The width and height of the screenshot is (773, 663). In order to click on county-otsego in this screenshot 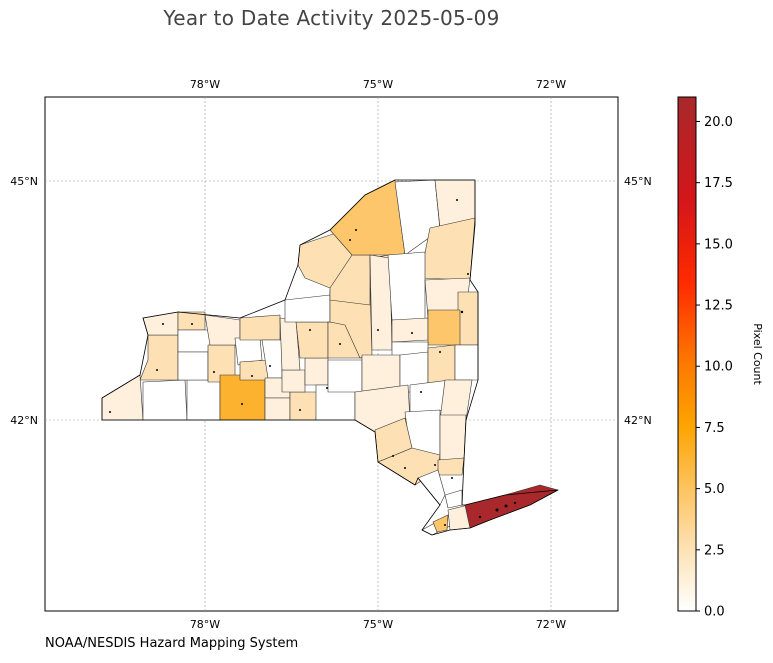, I will do `click(381, 373)`.